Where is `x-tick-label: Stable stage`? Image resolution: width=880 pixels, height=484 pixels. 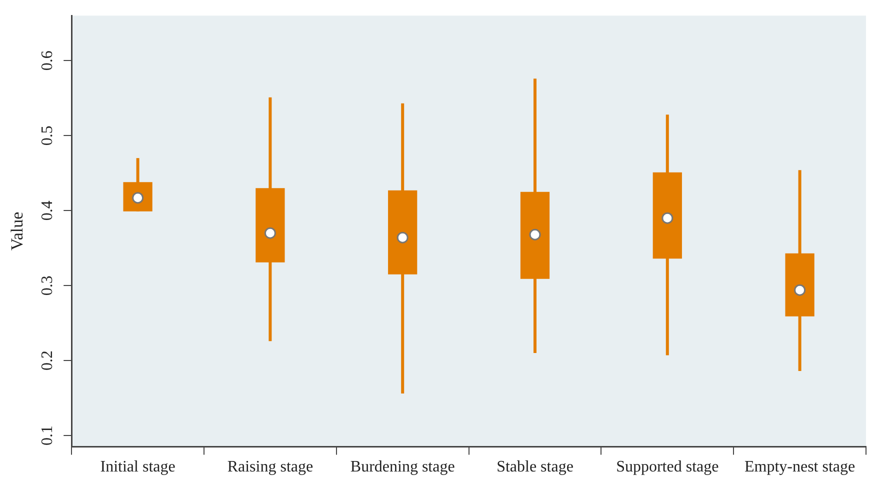
x-tick-label: Stable stage is located at coordinates (535, 467).